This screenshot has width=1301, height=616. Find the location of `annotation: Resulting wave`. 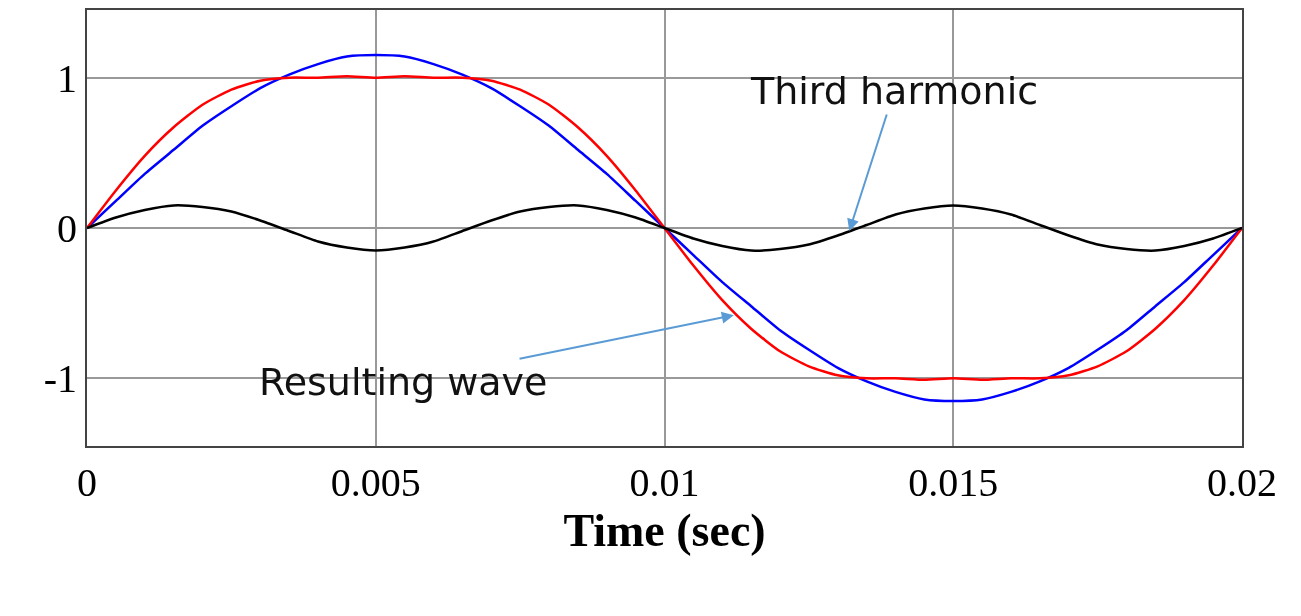

annotation: Resulting wave is located at coordinates (403, 382).